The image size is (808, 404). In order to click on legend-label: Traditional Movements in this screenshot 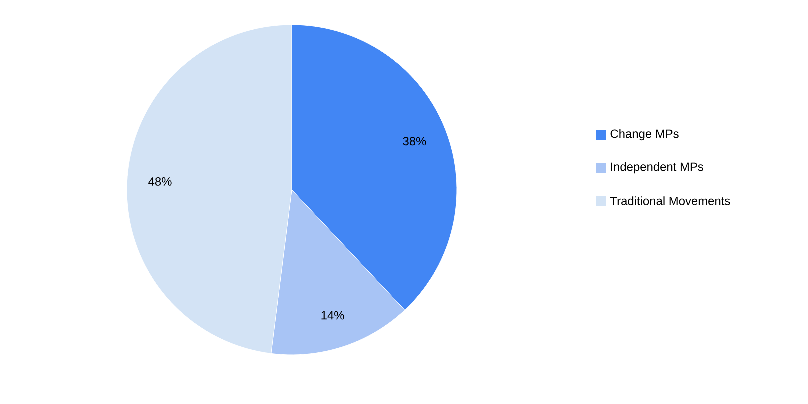, I will do `click(670, 201)`.